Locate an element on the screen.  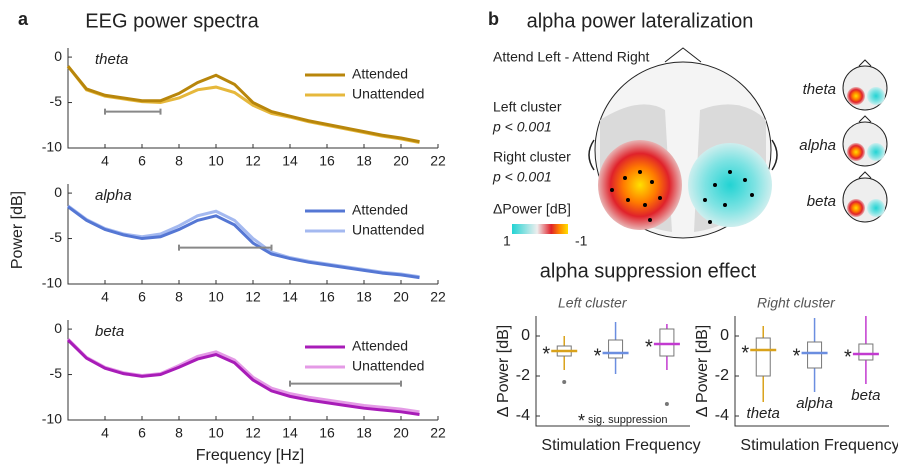
note-symbol: * is located at coordinates (581, 421).